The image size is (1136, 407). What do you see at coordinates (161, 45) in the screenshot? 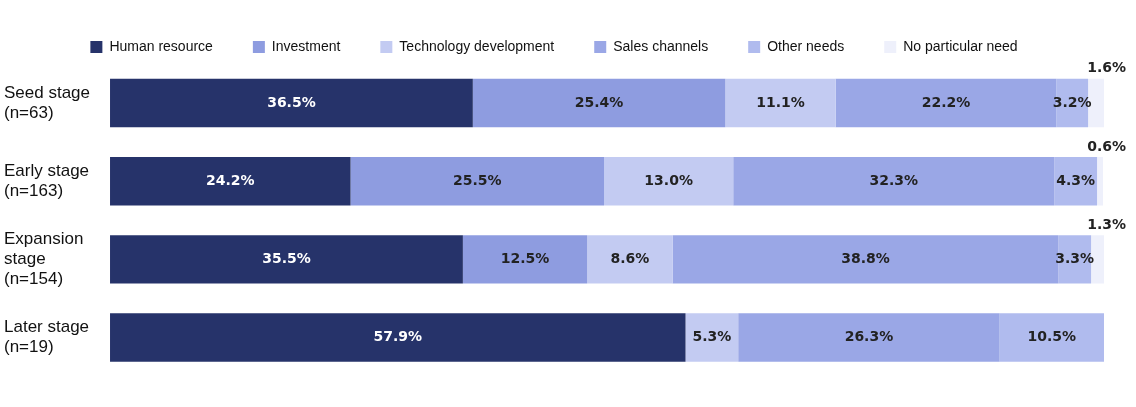
I see `legend-label: Human resource` at bounding box center [161, 45].